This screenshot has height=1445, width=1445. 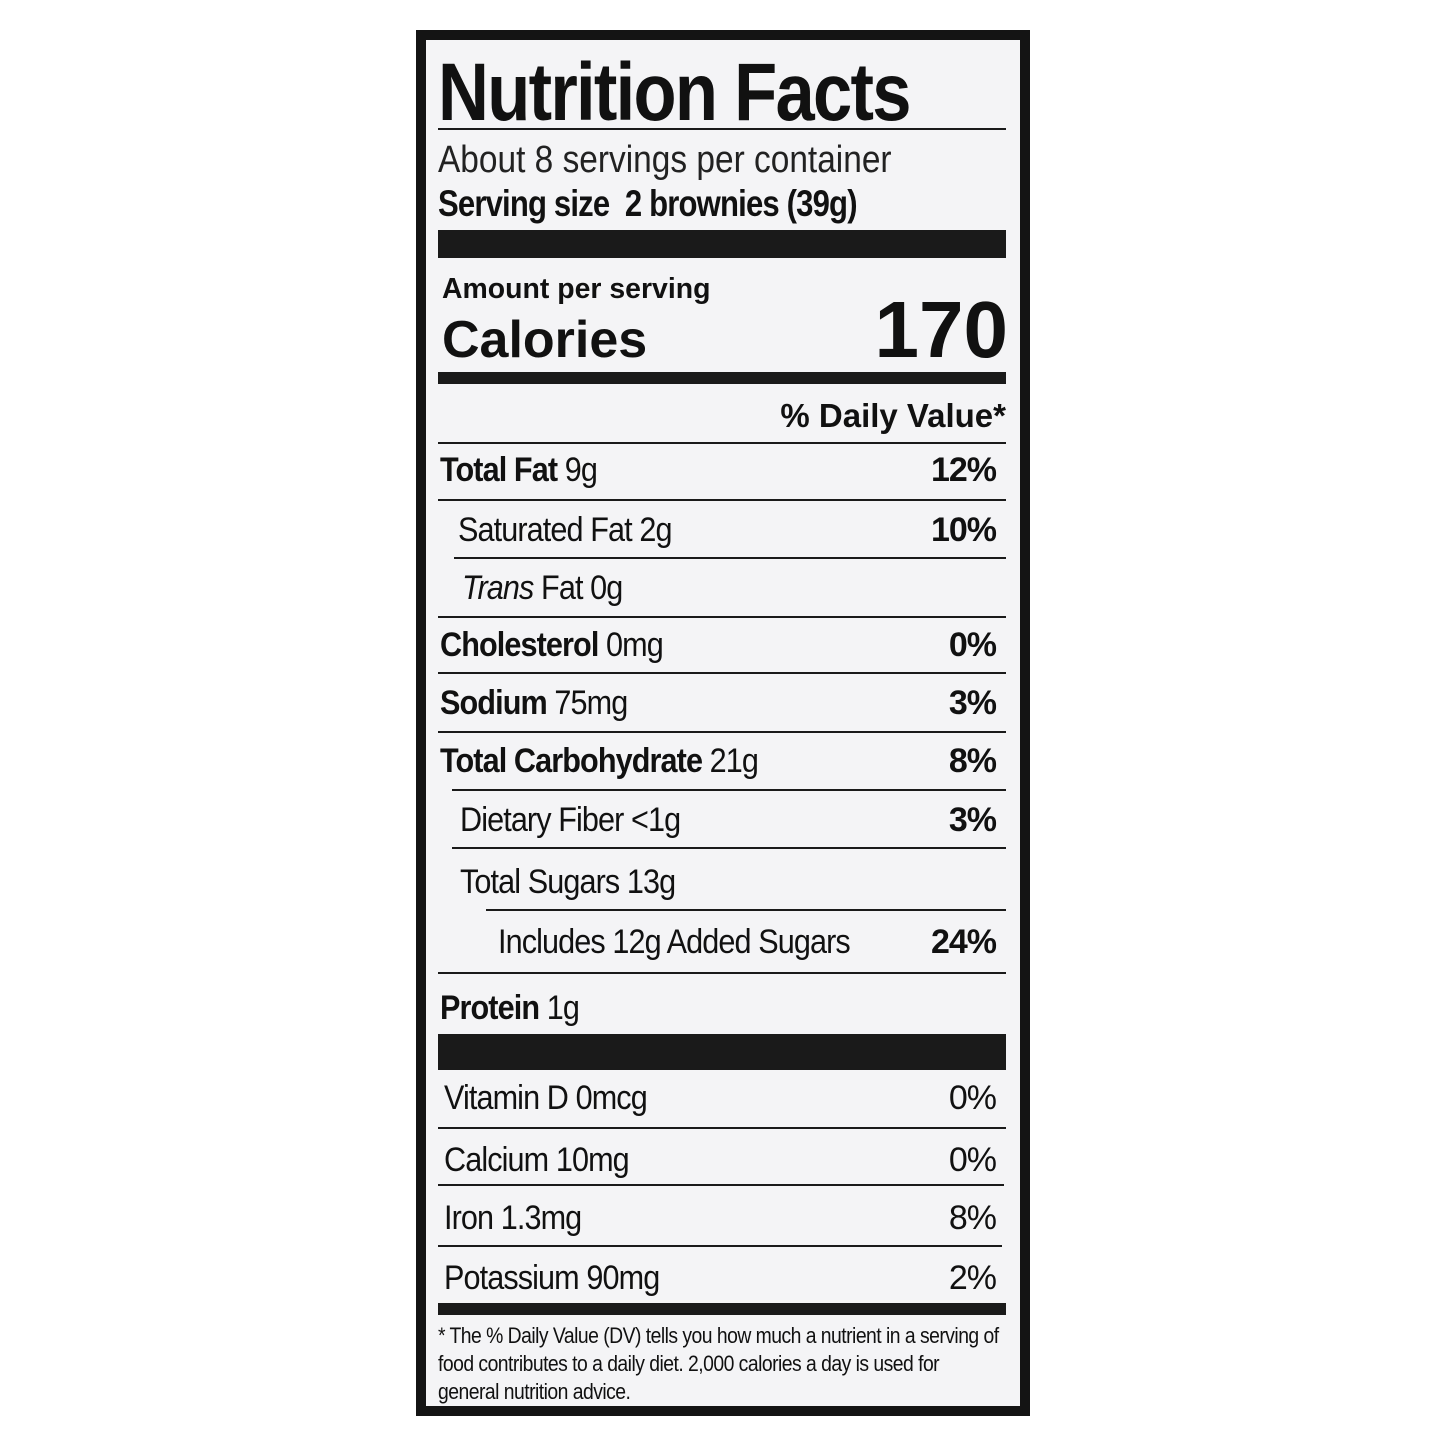 What do you see at coordinates (718, 470) in the screenshot?
I see `nutrient-row-total-fat: Total Fat 9g 12%` at bounding box center [718, 470].